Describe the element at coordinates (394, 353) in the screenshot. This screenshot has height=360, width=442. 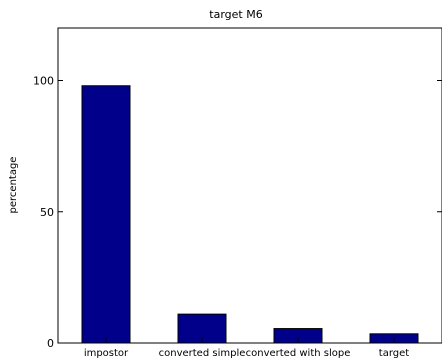
I see `x-tick-label: target` at that location.